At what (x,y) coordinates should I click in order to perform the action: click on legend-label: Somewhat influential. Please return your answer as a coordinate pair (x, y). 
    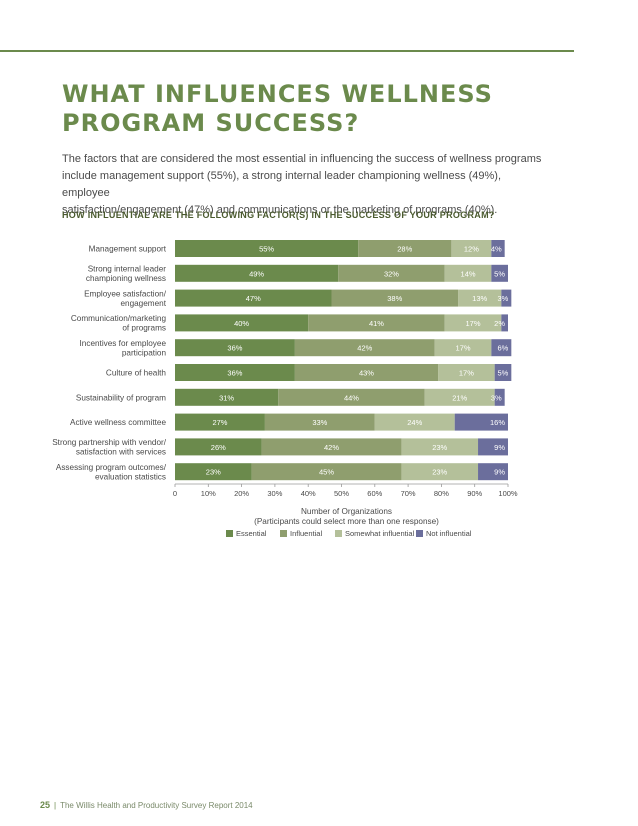
    Looking at the image, I should click on (380, 533).